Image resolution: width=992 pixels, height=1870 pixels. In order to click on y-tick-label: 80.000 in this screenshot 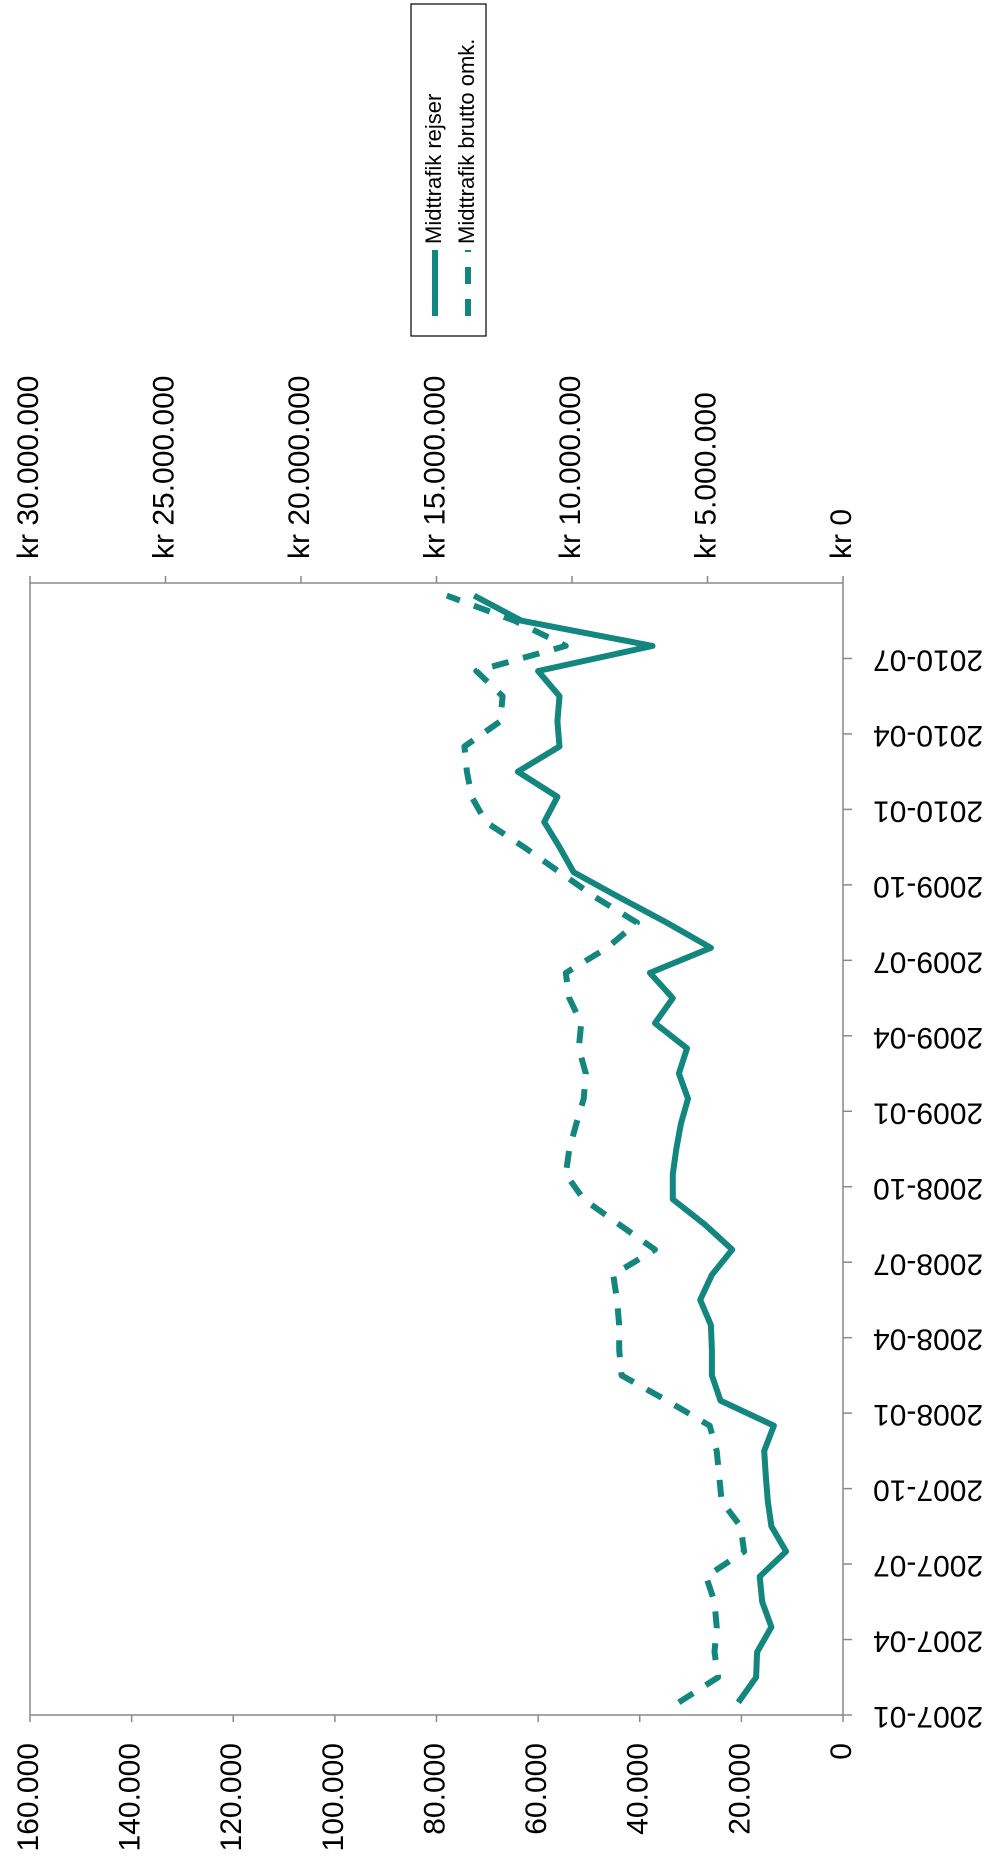, I will do `click(434, 1789)`.